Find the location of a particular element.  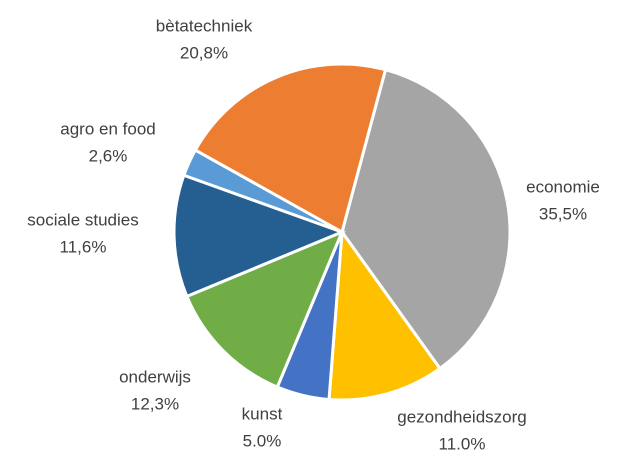

slice-label: agro en food is located at coordinates (107, 128).